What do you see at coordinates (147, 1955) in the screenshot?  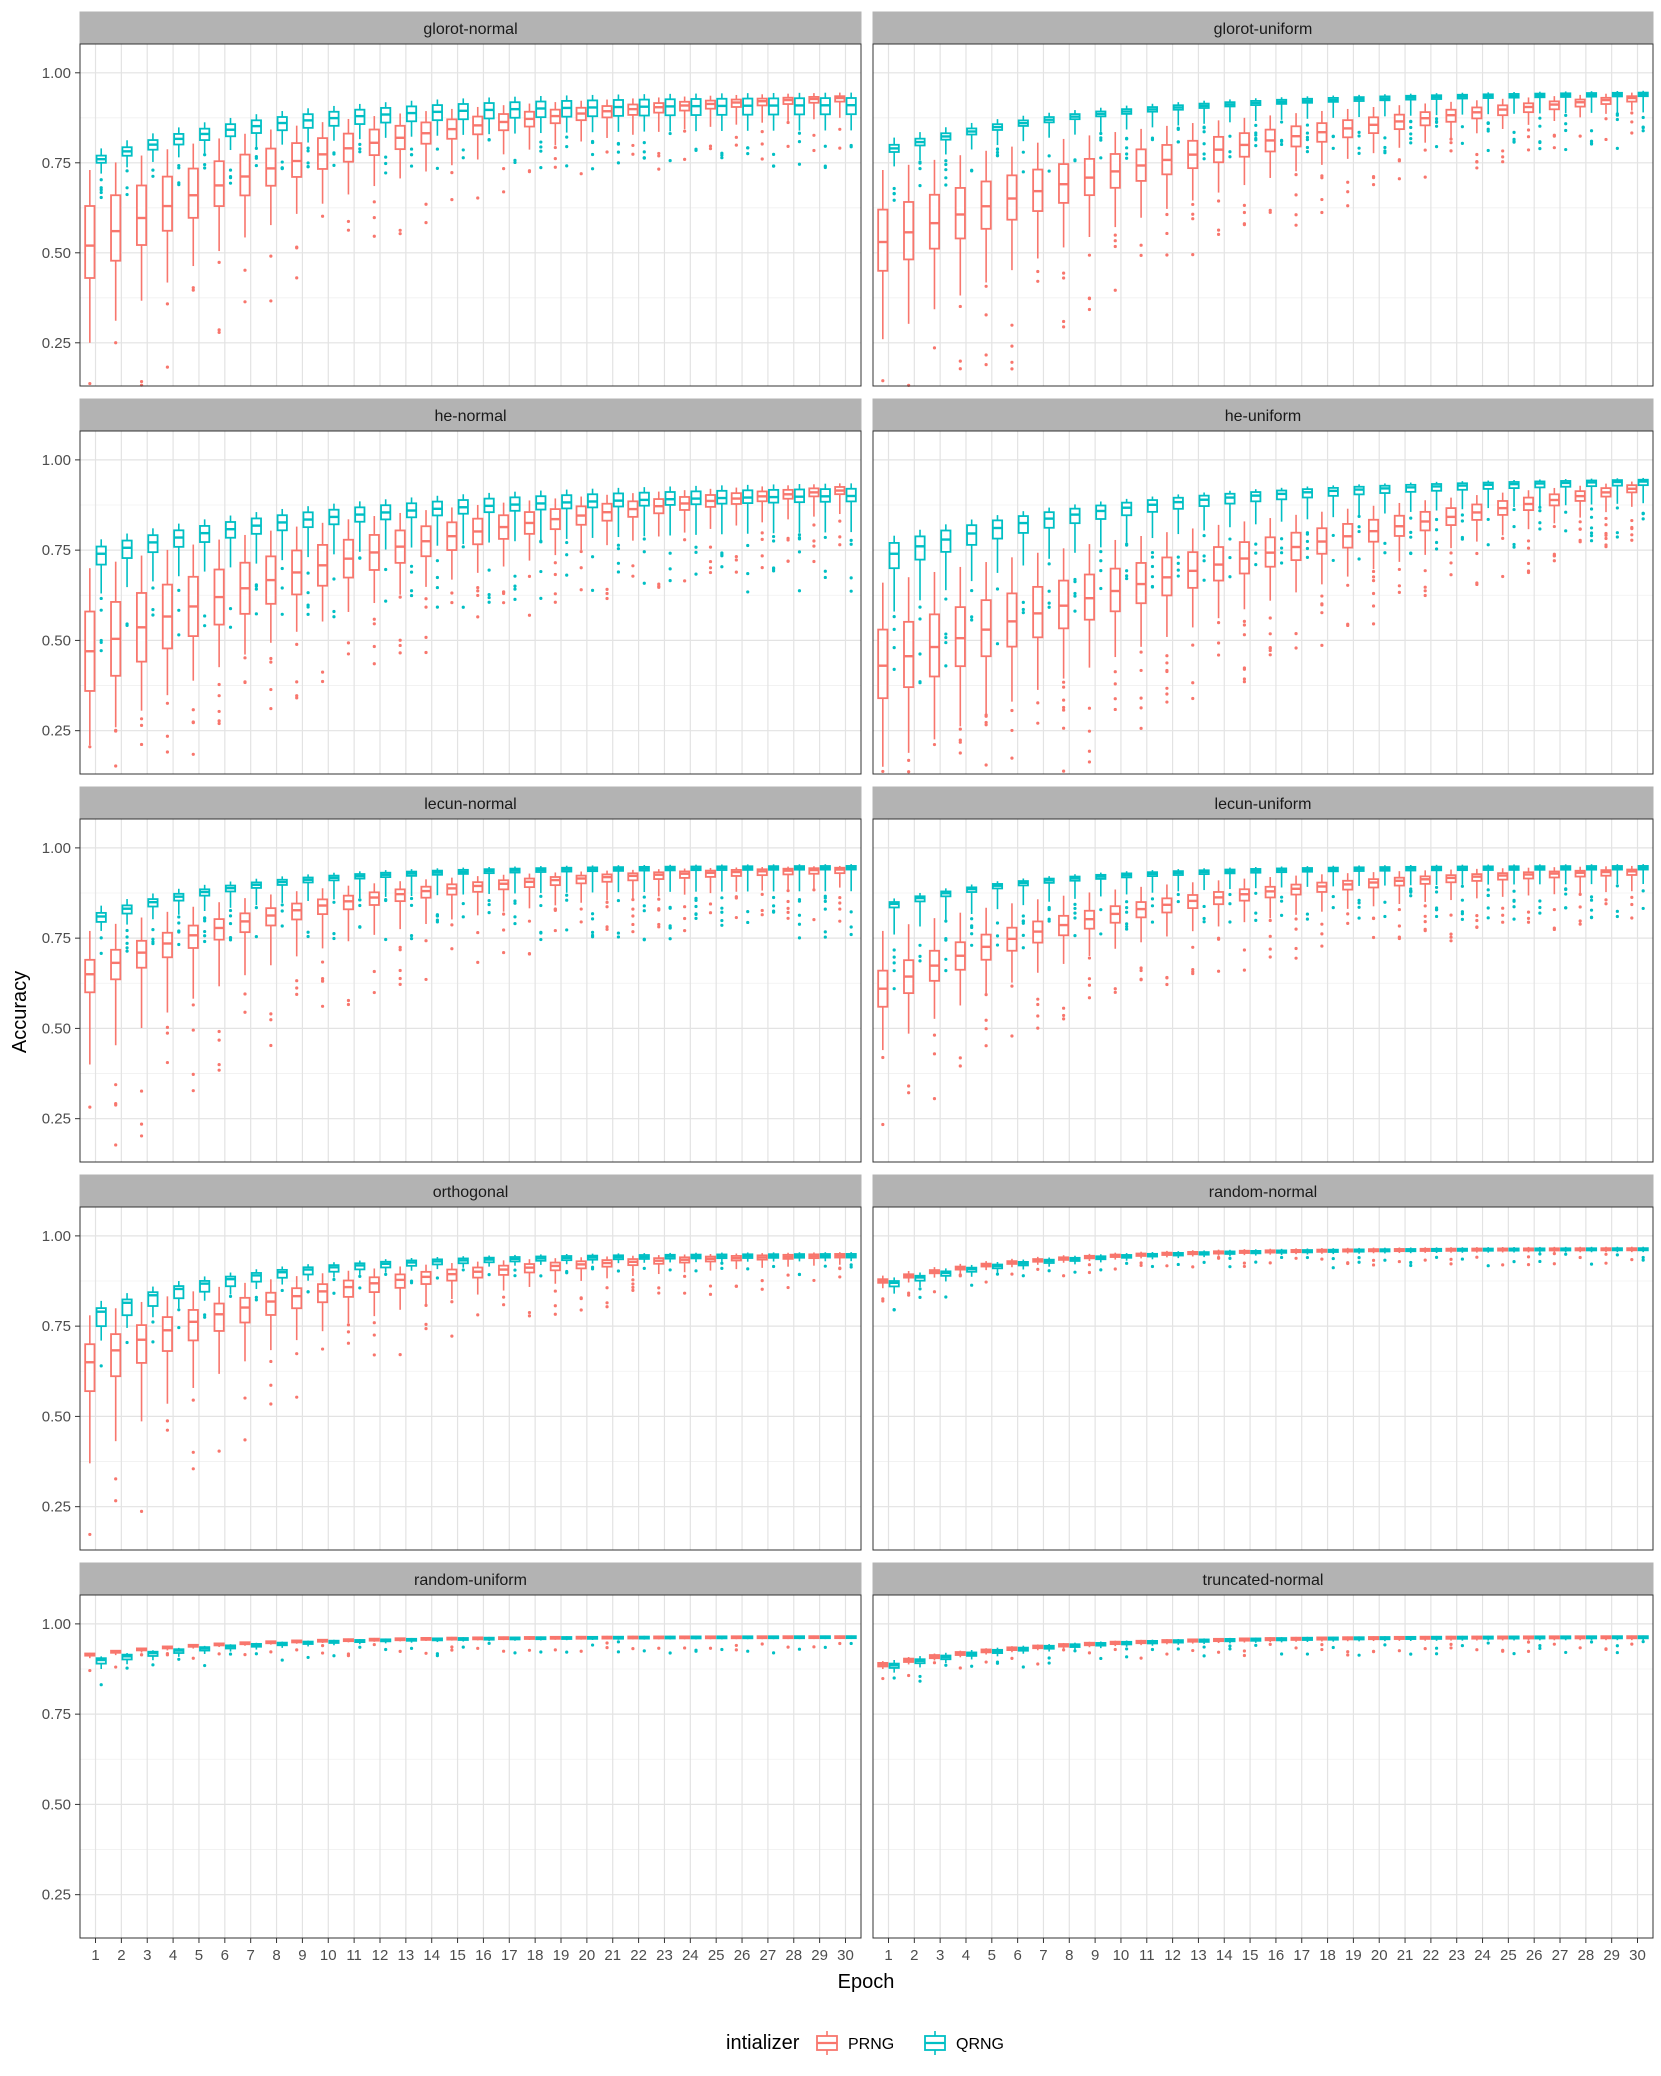 I see `x-tick-label: 3` at bounding box center [147, 1955].